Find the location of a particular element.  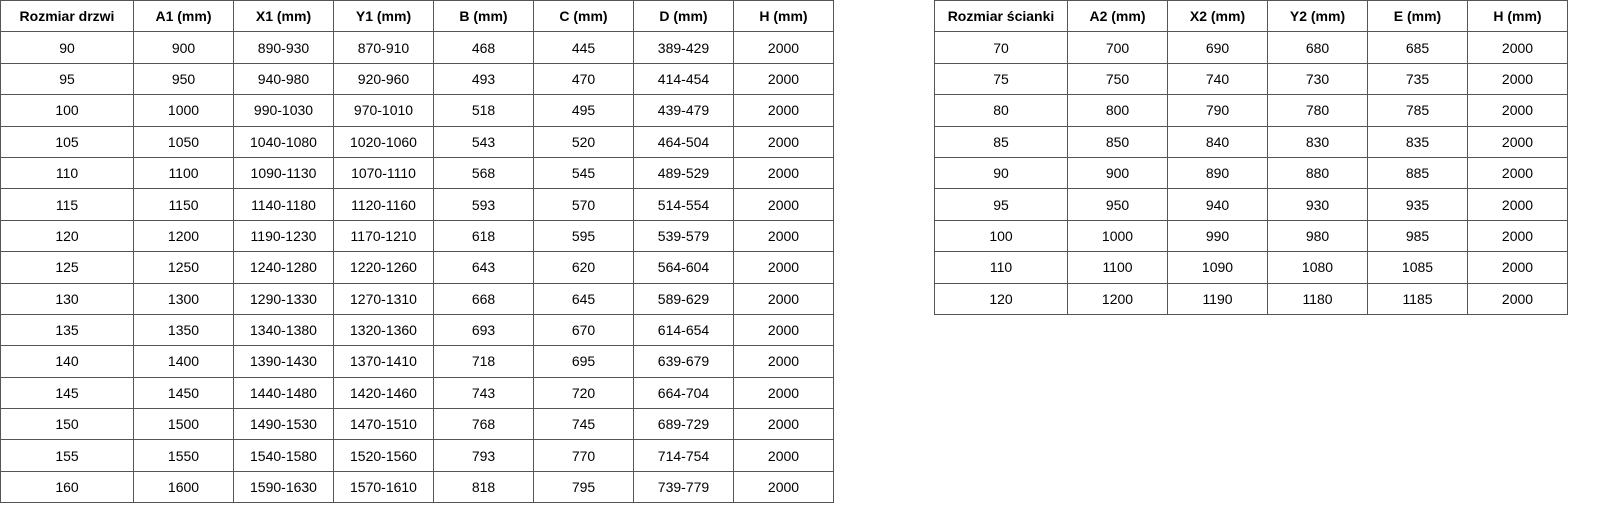

table-cell: 1250 is located at coordinates (183, 267).